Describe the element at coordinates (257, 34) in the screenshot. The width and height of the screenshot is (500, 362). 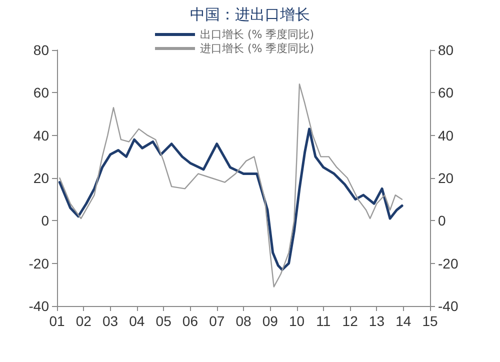
I see `legend-label: 出口增长 (% 季度同比)` at that location.